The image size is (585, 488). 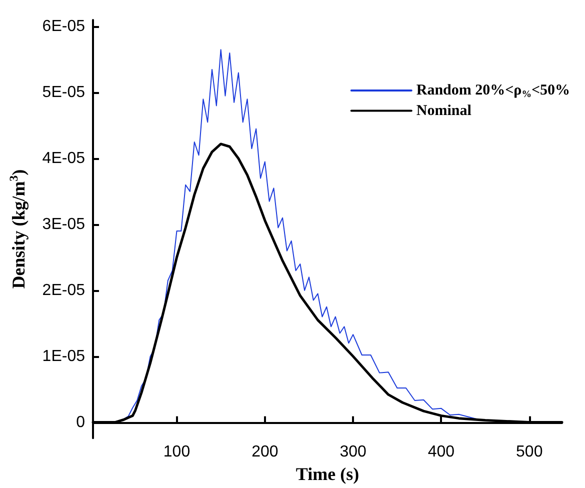 I want to click on x-tick-label: 400, so click(x=441, y=452).